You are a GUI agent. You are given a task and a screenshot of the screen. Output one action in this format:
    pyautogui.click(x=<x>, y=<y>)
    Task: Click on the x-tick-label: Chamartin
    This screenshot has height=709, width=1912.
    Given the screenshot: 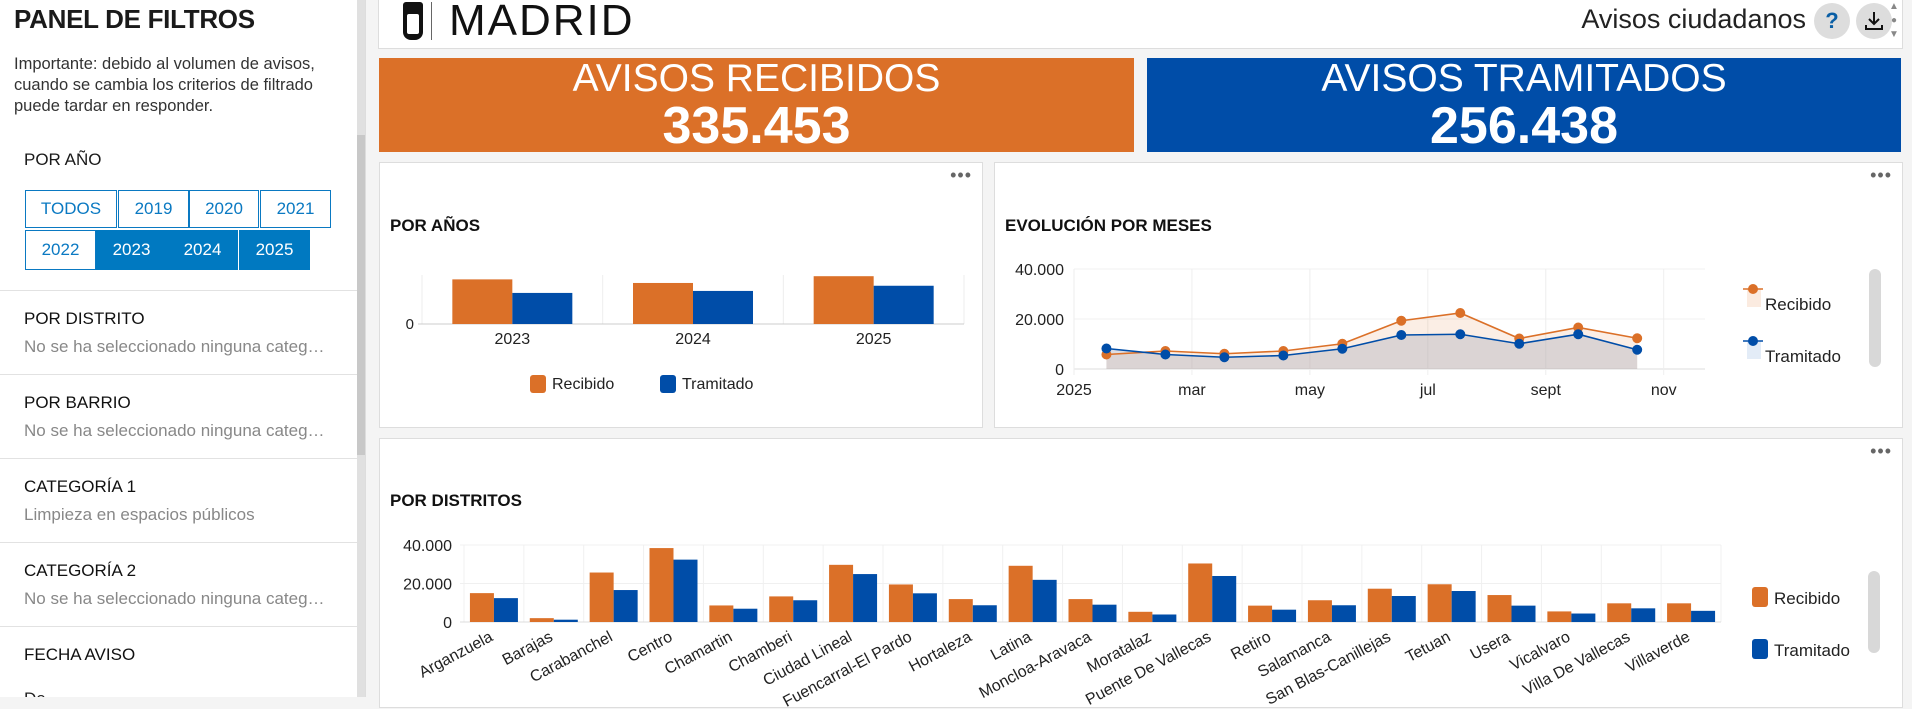 What is the action you would take?
    pyautogui.click(x=698, y=654)
    